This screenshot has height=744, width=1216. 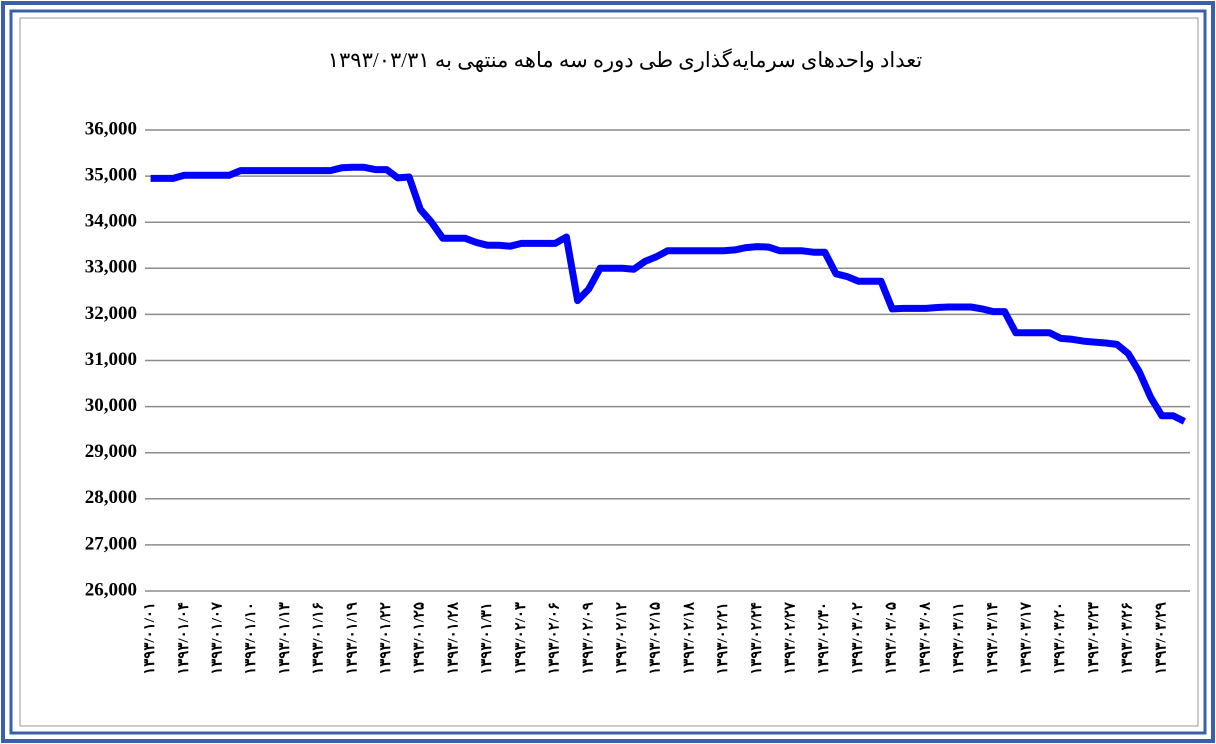 What do you see at coordinates (925, 638) in the screenshot?
I see `x-tick-label: ۱۳۹۳/۰۳/۰۸` at bounding box center [925, 638].